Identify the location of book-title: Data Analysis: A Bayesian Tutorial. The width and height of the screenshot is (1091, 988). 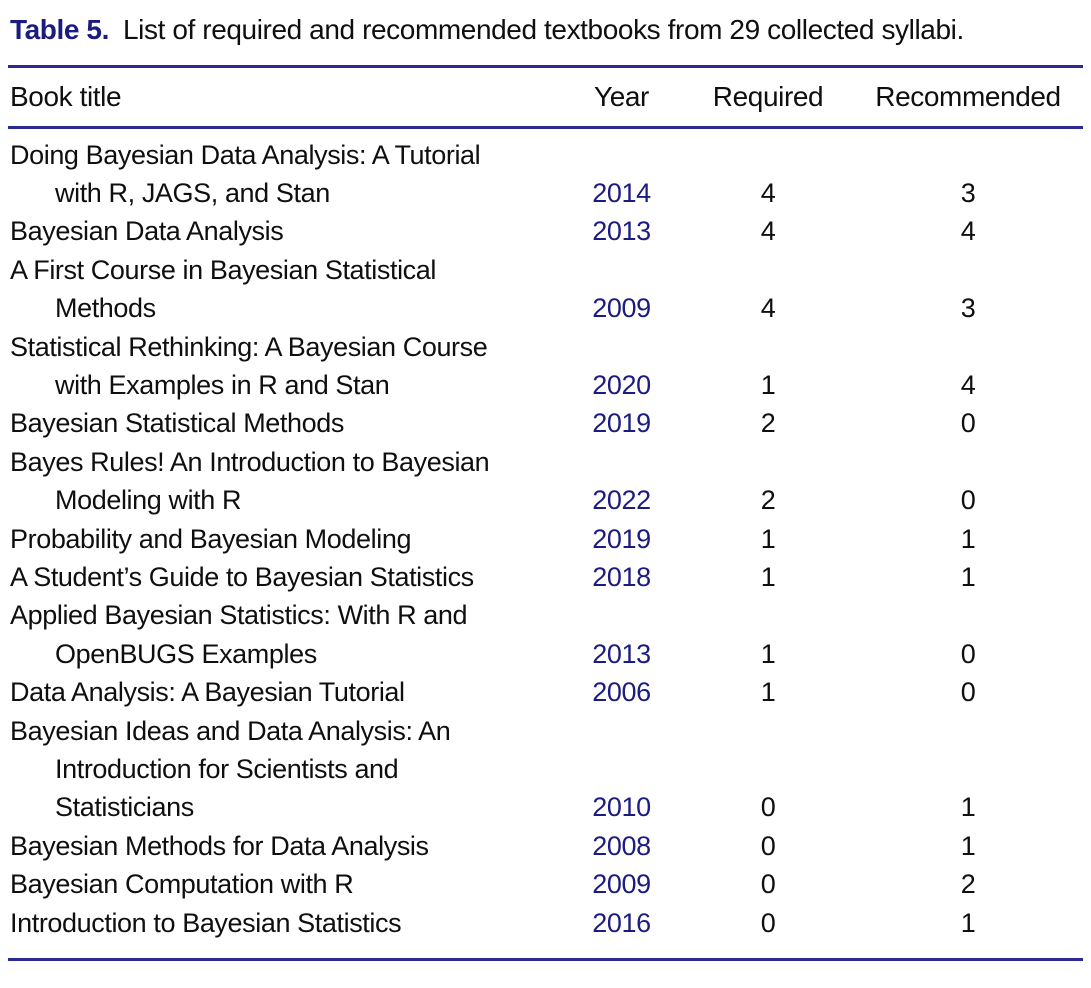
(207, 692).